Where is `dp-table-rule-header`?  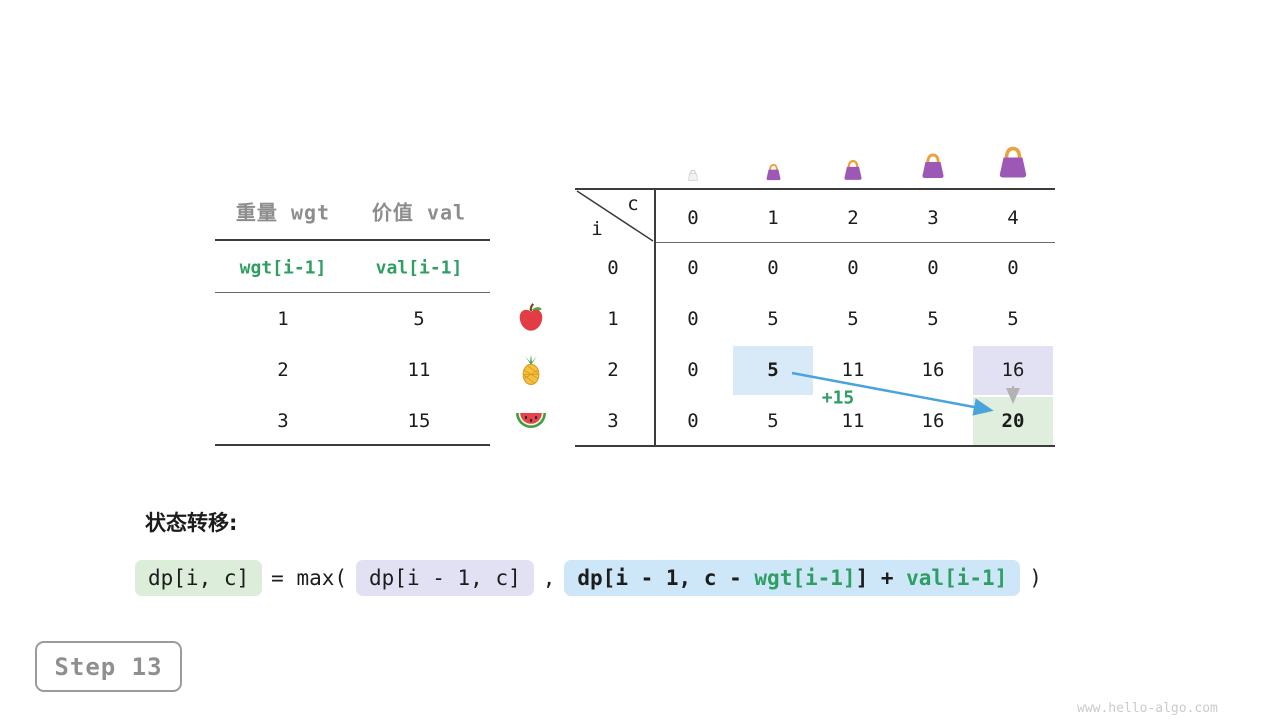 dp-table-rule-header is located at coordinates (855, 242).